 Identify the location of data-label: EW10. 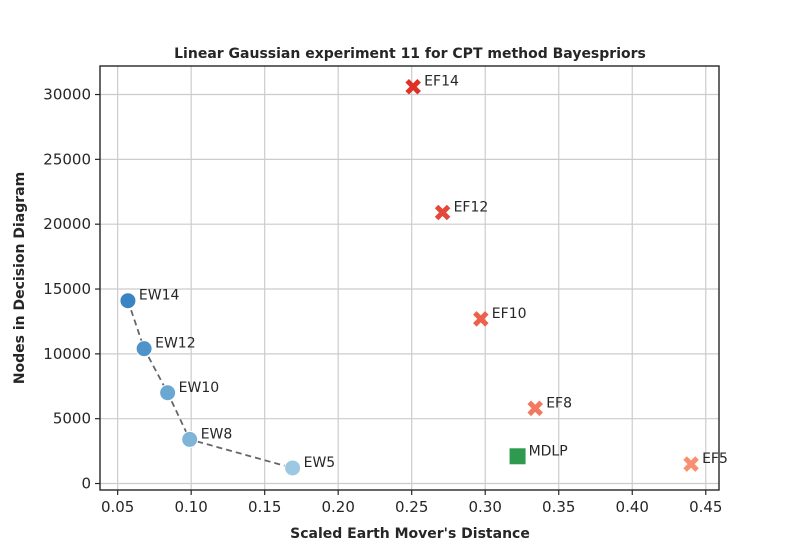
(199, 388).